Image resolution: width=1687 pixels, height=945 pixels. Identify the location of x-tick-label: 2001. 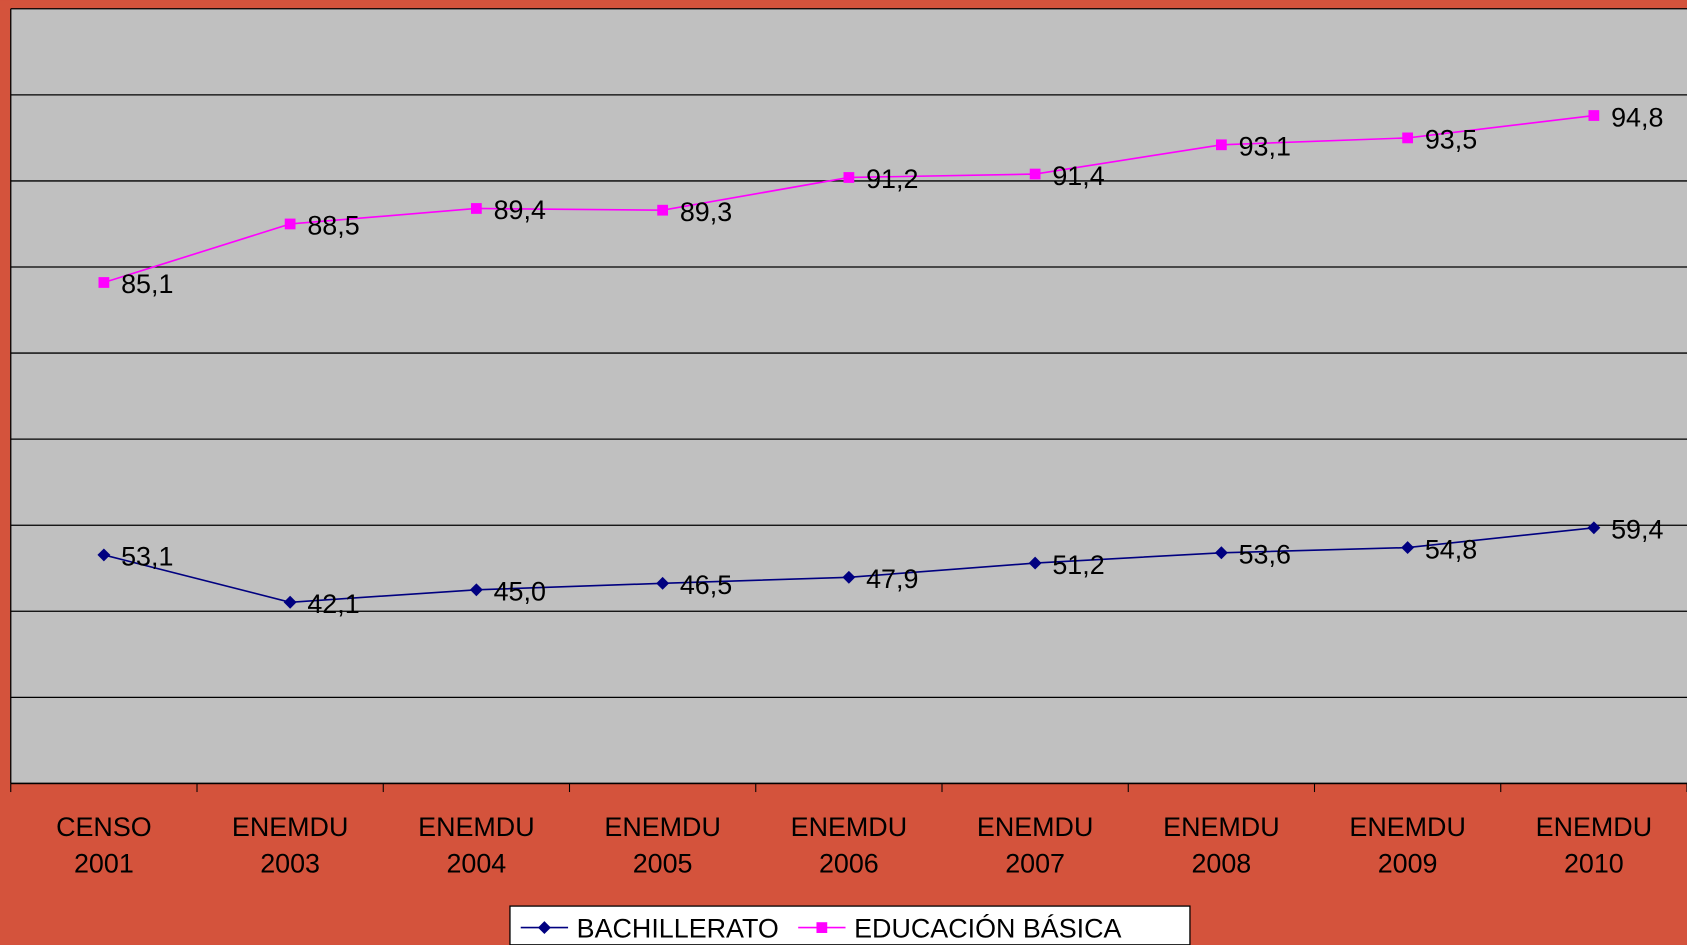
(104, 864).